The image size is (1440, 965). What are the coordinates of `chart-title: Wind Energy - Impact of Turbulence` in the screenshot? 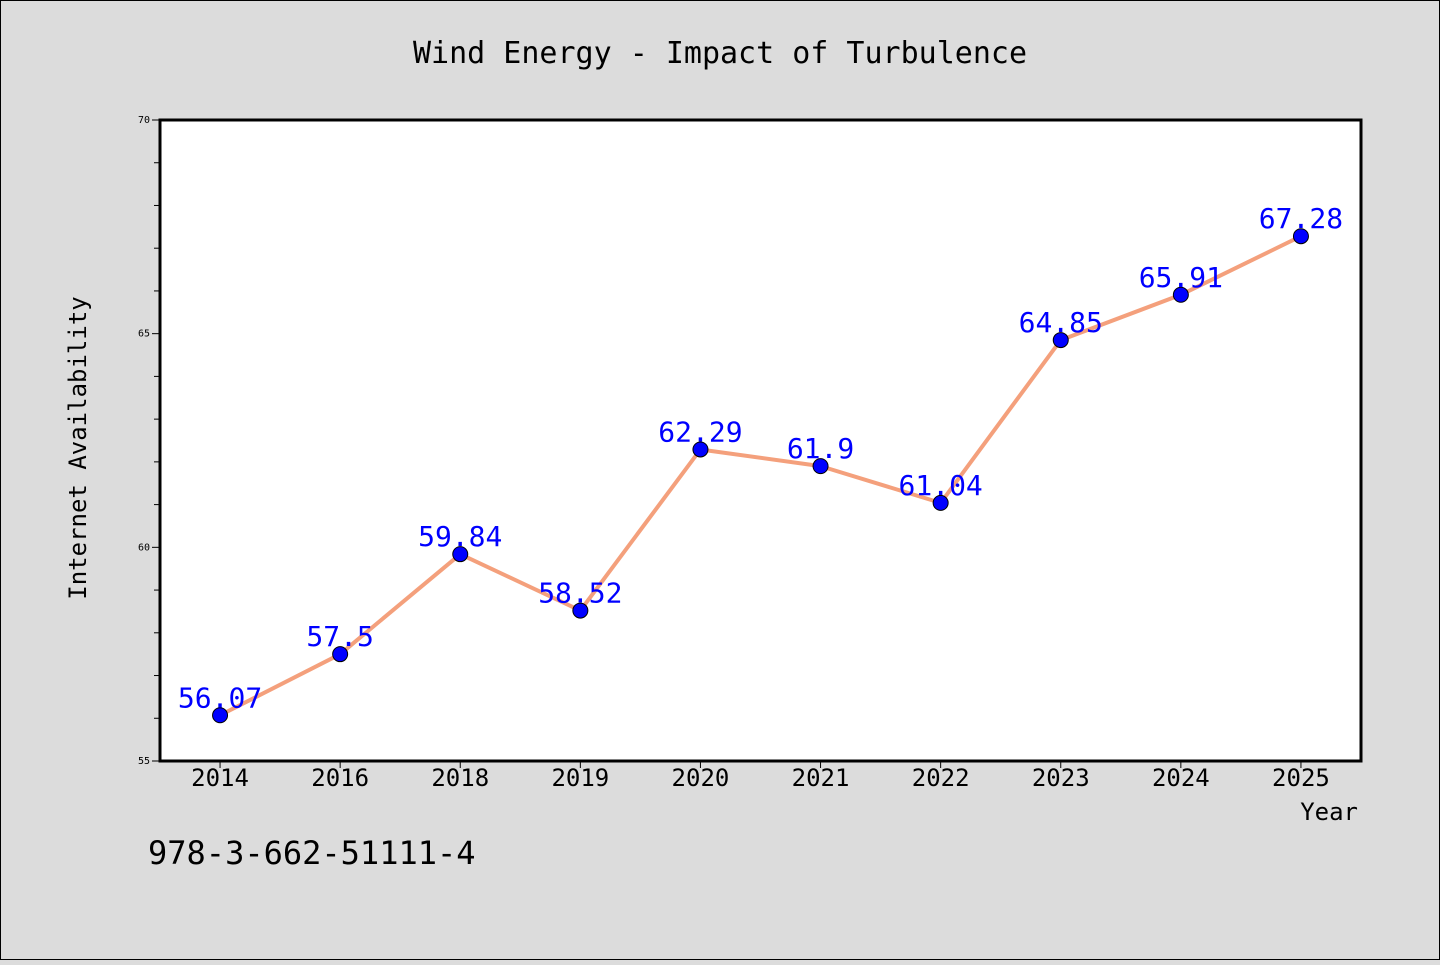 It's located at (720, 53).